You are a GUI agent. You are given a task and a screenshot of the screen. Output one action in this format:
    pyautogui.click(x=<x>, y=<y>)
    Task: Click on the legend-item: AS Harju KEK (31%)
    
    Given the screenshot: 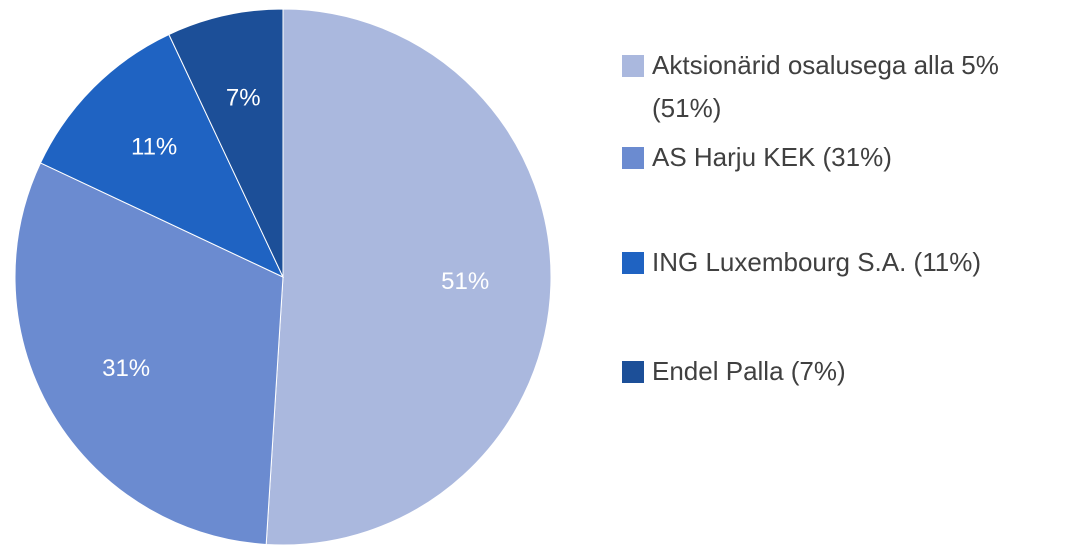 What is the action you would take?
    pyautogui.click(x=832, y=157)
    